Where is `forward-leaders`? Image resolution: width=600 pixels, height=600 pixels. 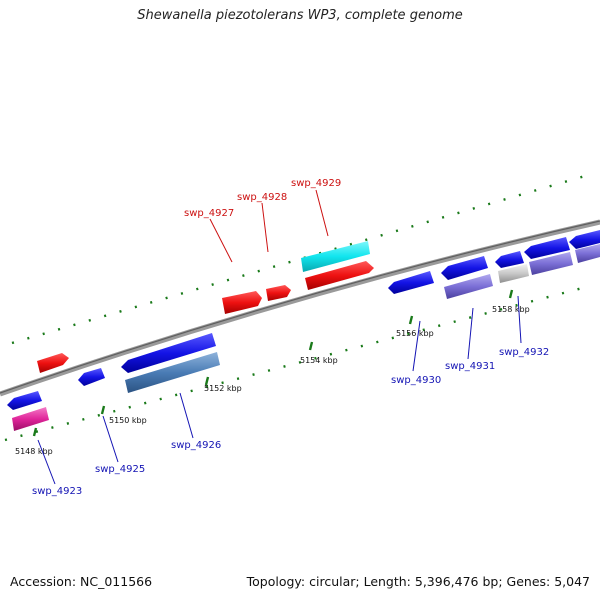 forward-leaders is located at coordinates (269, 226).